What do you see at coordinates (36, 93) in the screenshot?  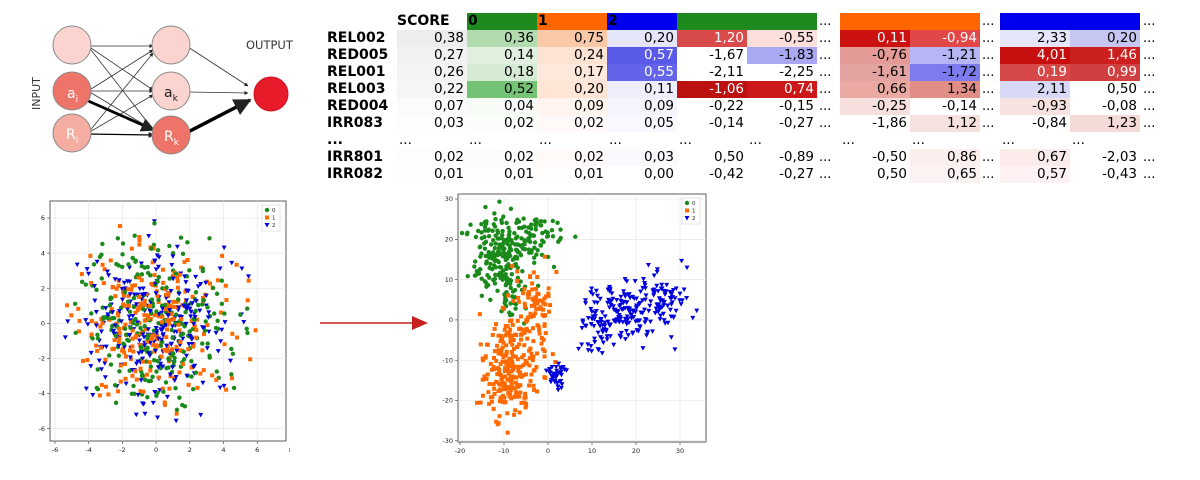 I see `input-label: INPUT` at bounding box center [36, 93].